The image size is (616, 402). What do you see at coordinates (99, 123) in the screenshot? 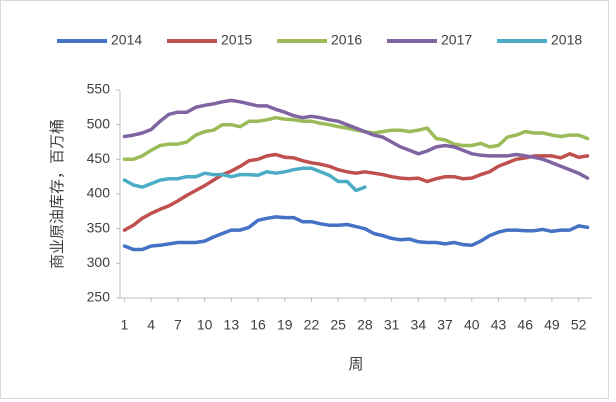
I see `y-tick-label: 500` at bounding box center [99, 123].